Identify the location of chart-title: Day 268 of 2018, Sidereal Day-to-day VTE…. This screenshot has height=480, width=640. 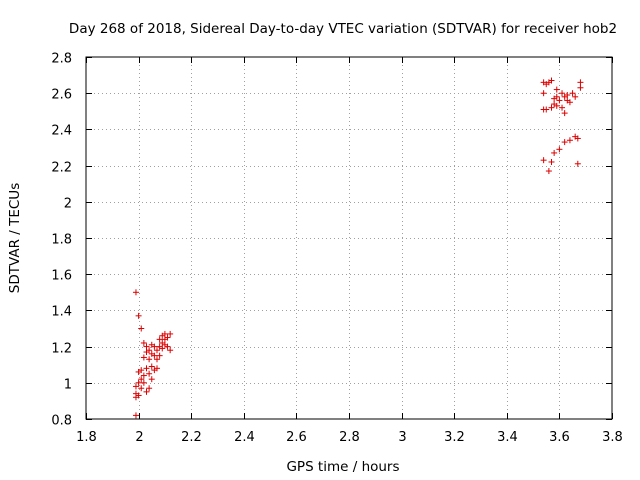
(343, 29).